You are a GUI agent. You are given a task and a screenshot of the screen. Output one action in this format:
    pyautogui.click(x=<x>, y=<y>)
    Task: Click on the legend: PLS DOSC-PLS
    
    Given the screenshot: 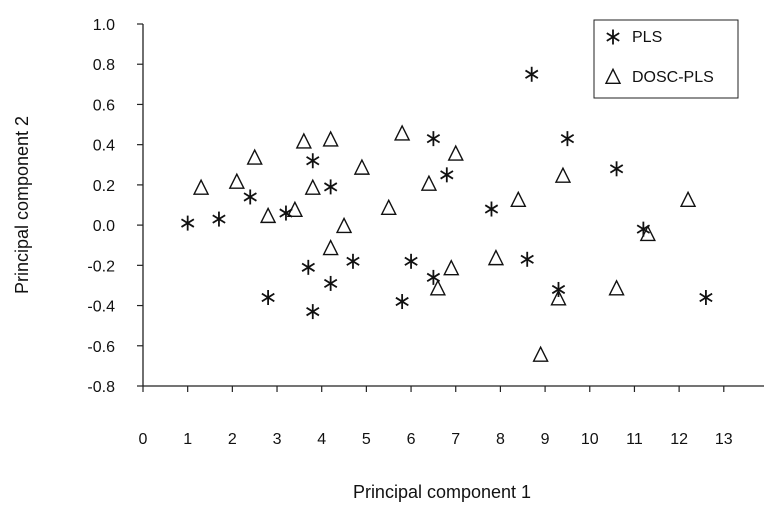 What is the action you would take?
    pyautogui.click(x=666, y=59)
    